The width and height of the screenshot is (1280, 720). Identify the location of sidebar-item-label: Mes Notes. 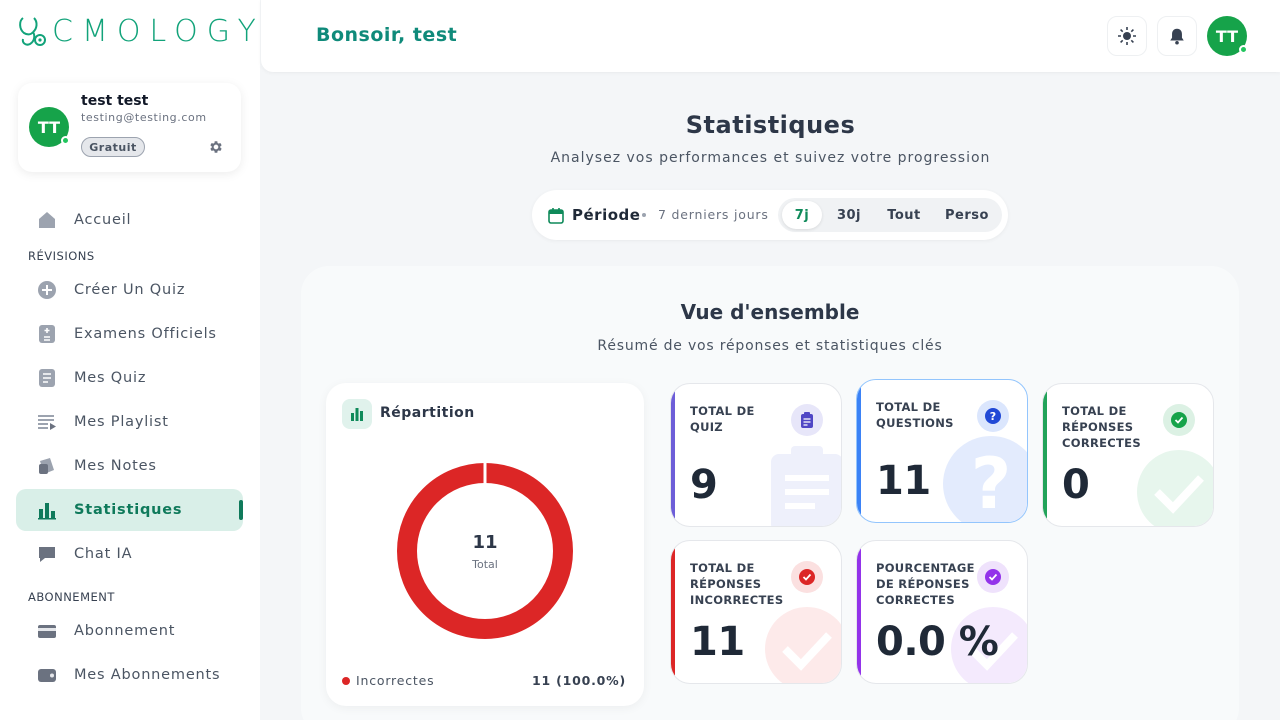
(115, 466).